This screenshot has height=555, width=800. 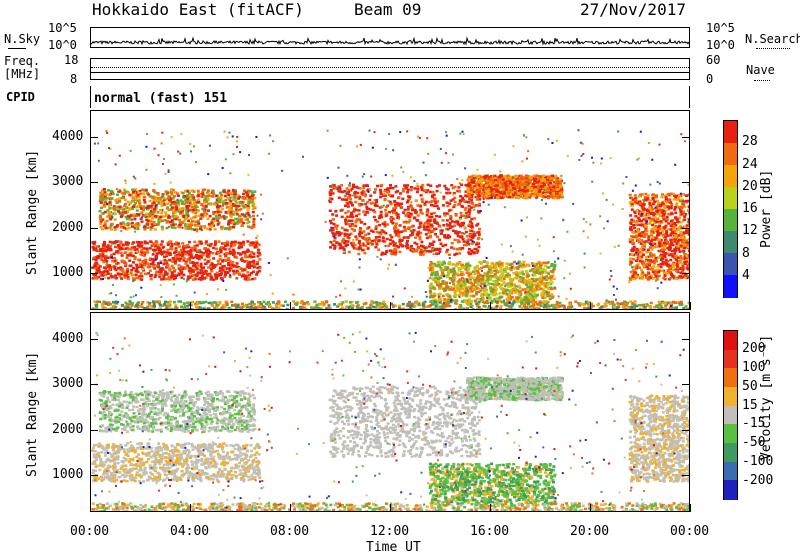 I want to click on power-colorbar-tick: 24, so click(x=750, y=164).